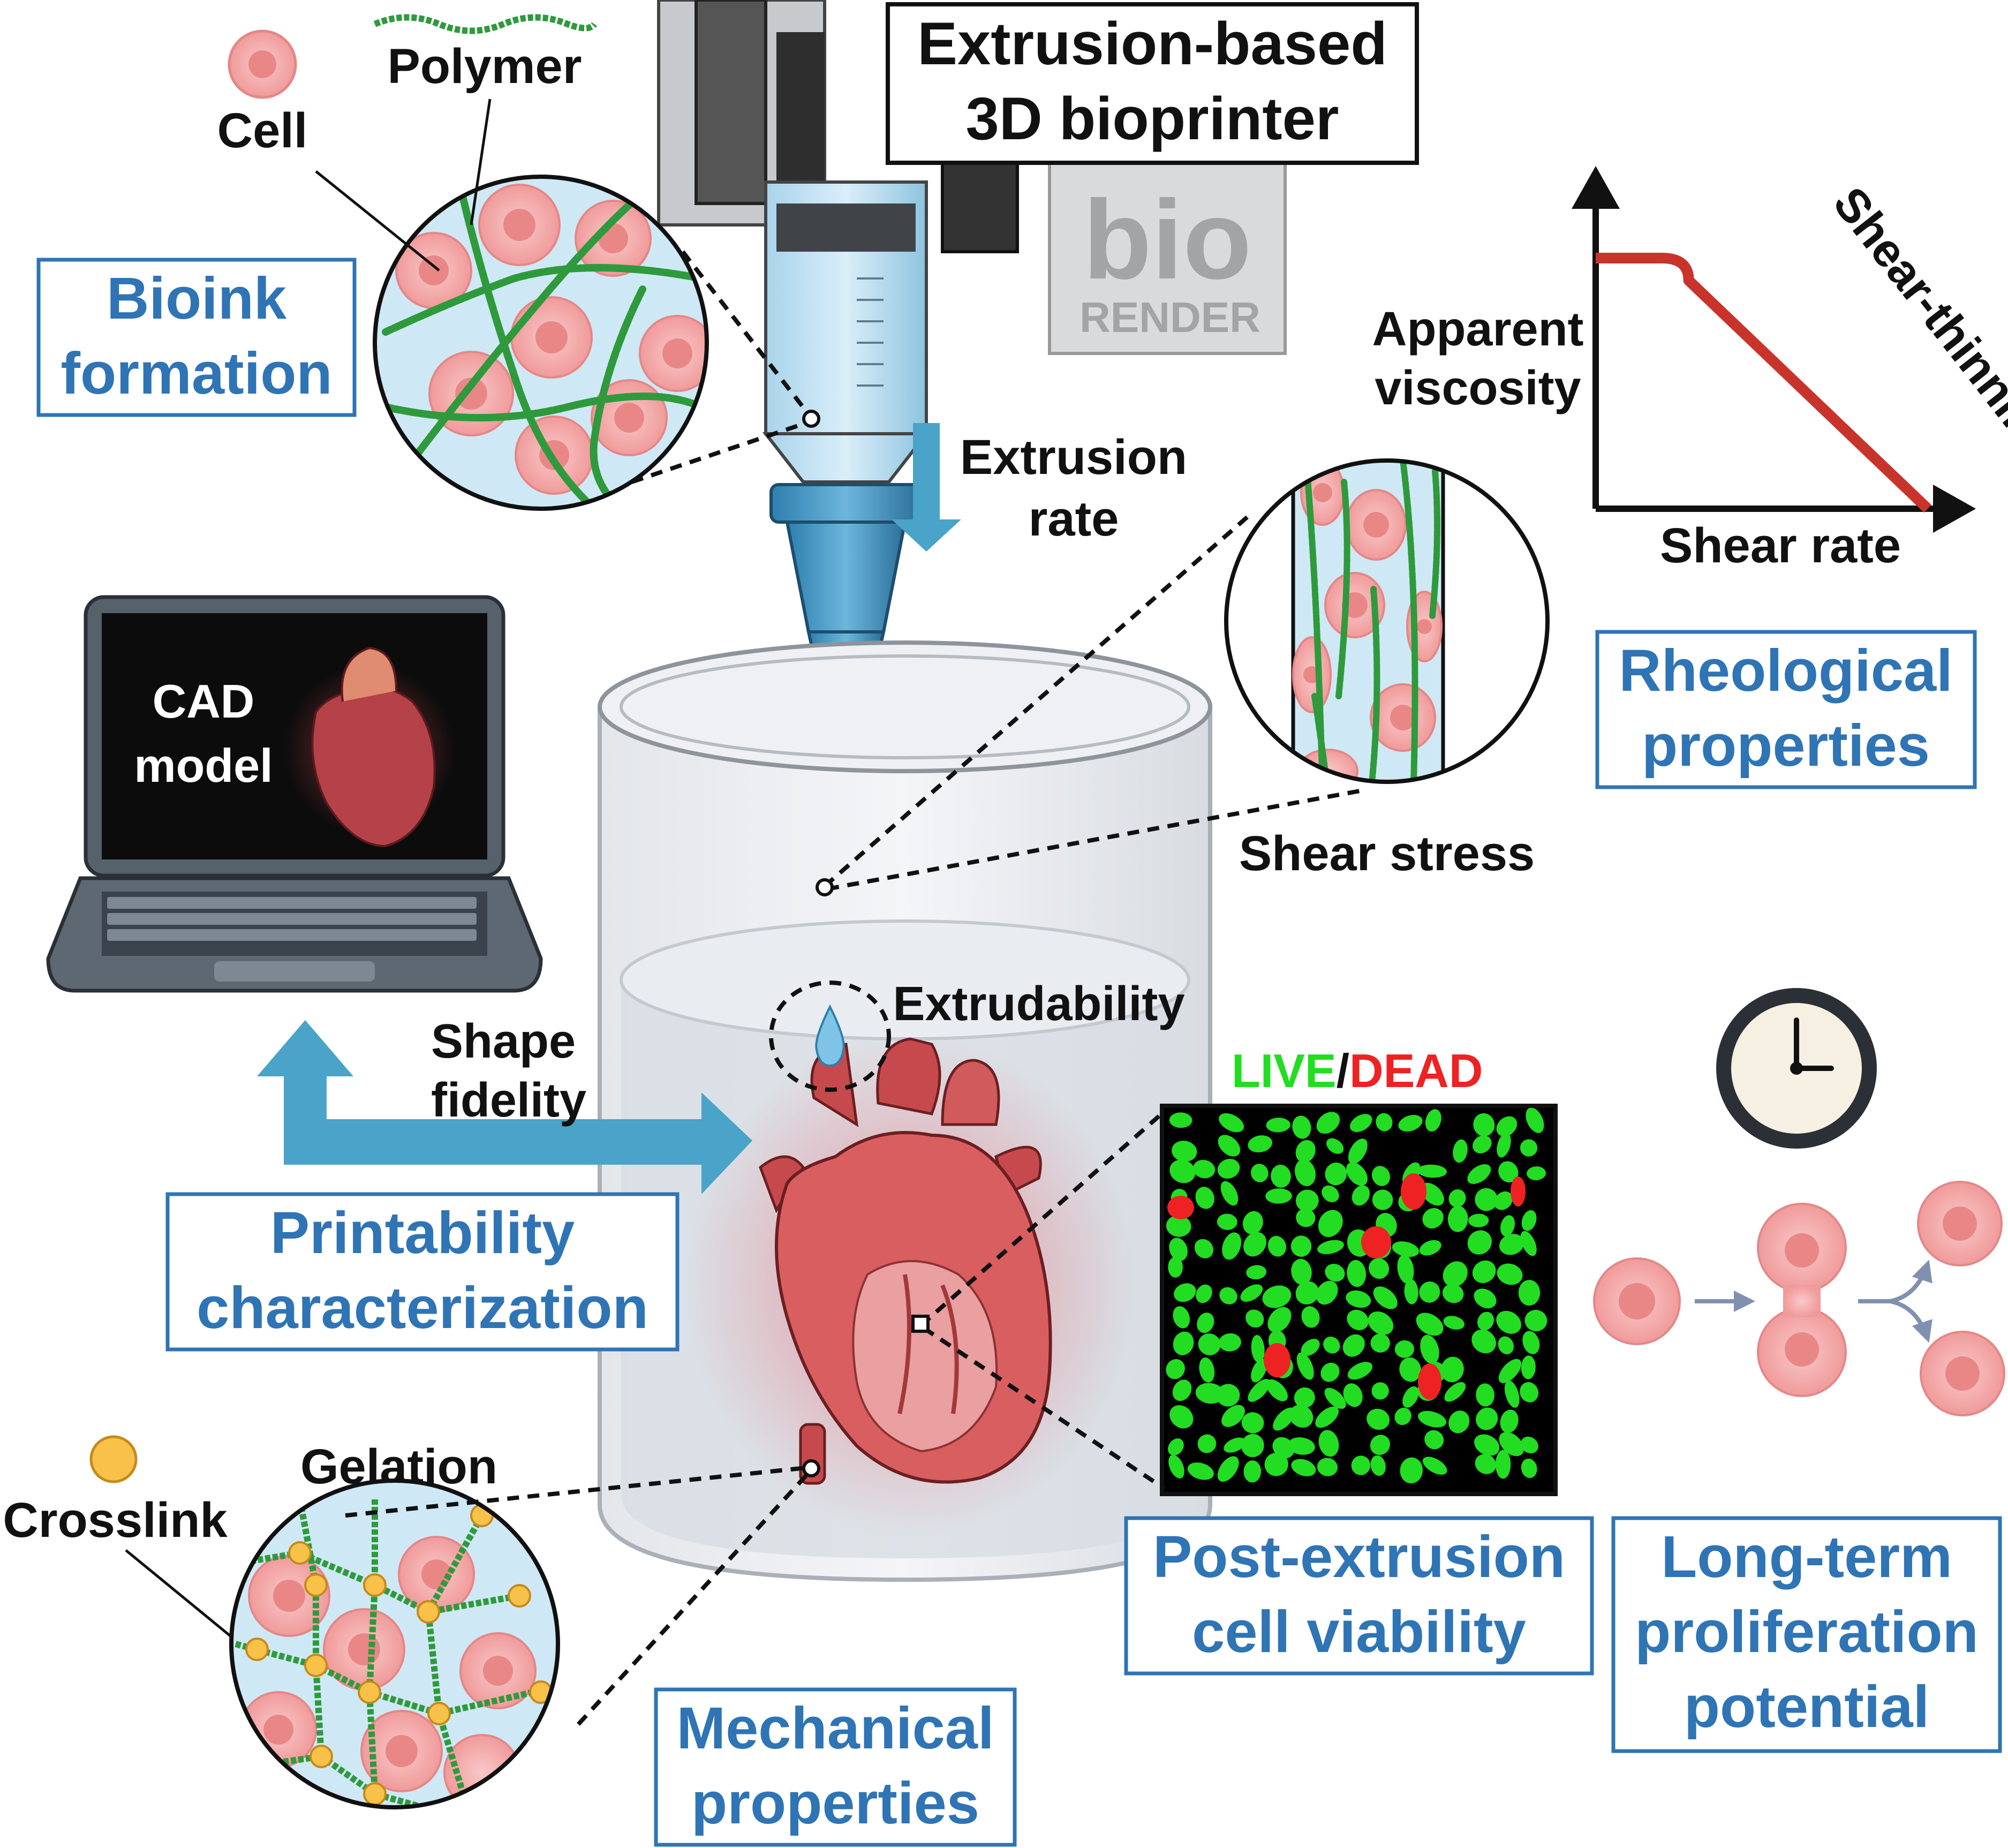 This screenshot has width=2008, height=1848. Describe the element at coordinates (1038, 1004) in the screenshot. I see `extrudability-label: Extrudability` at that location.